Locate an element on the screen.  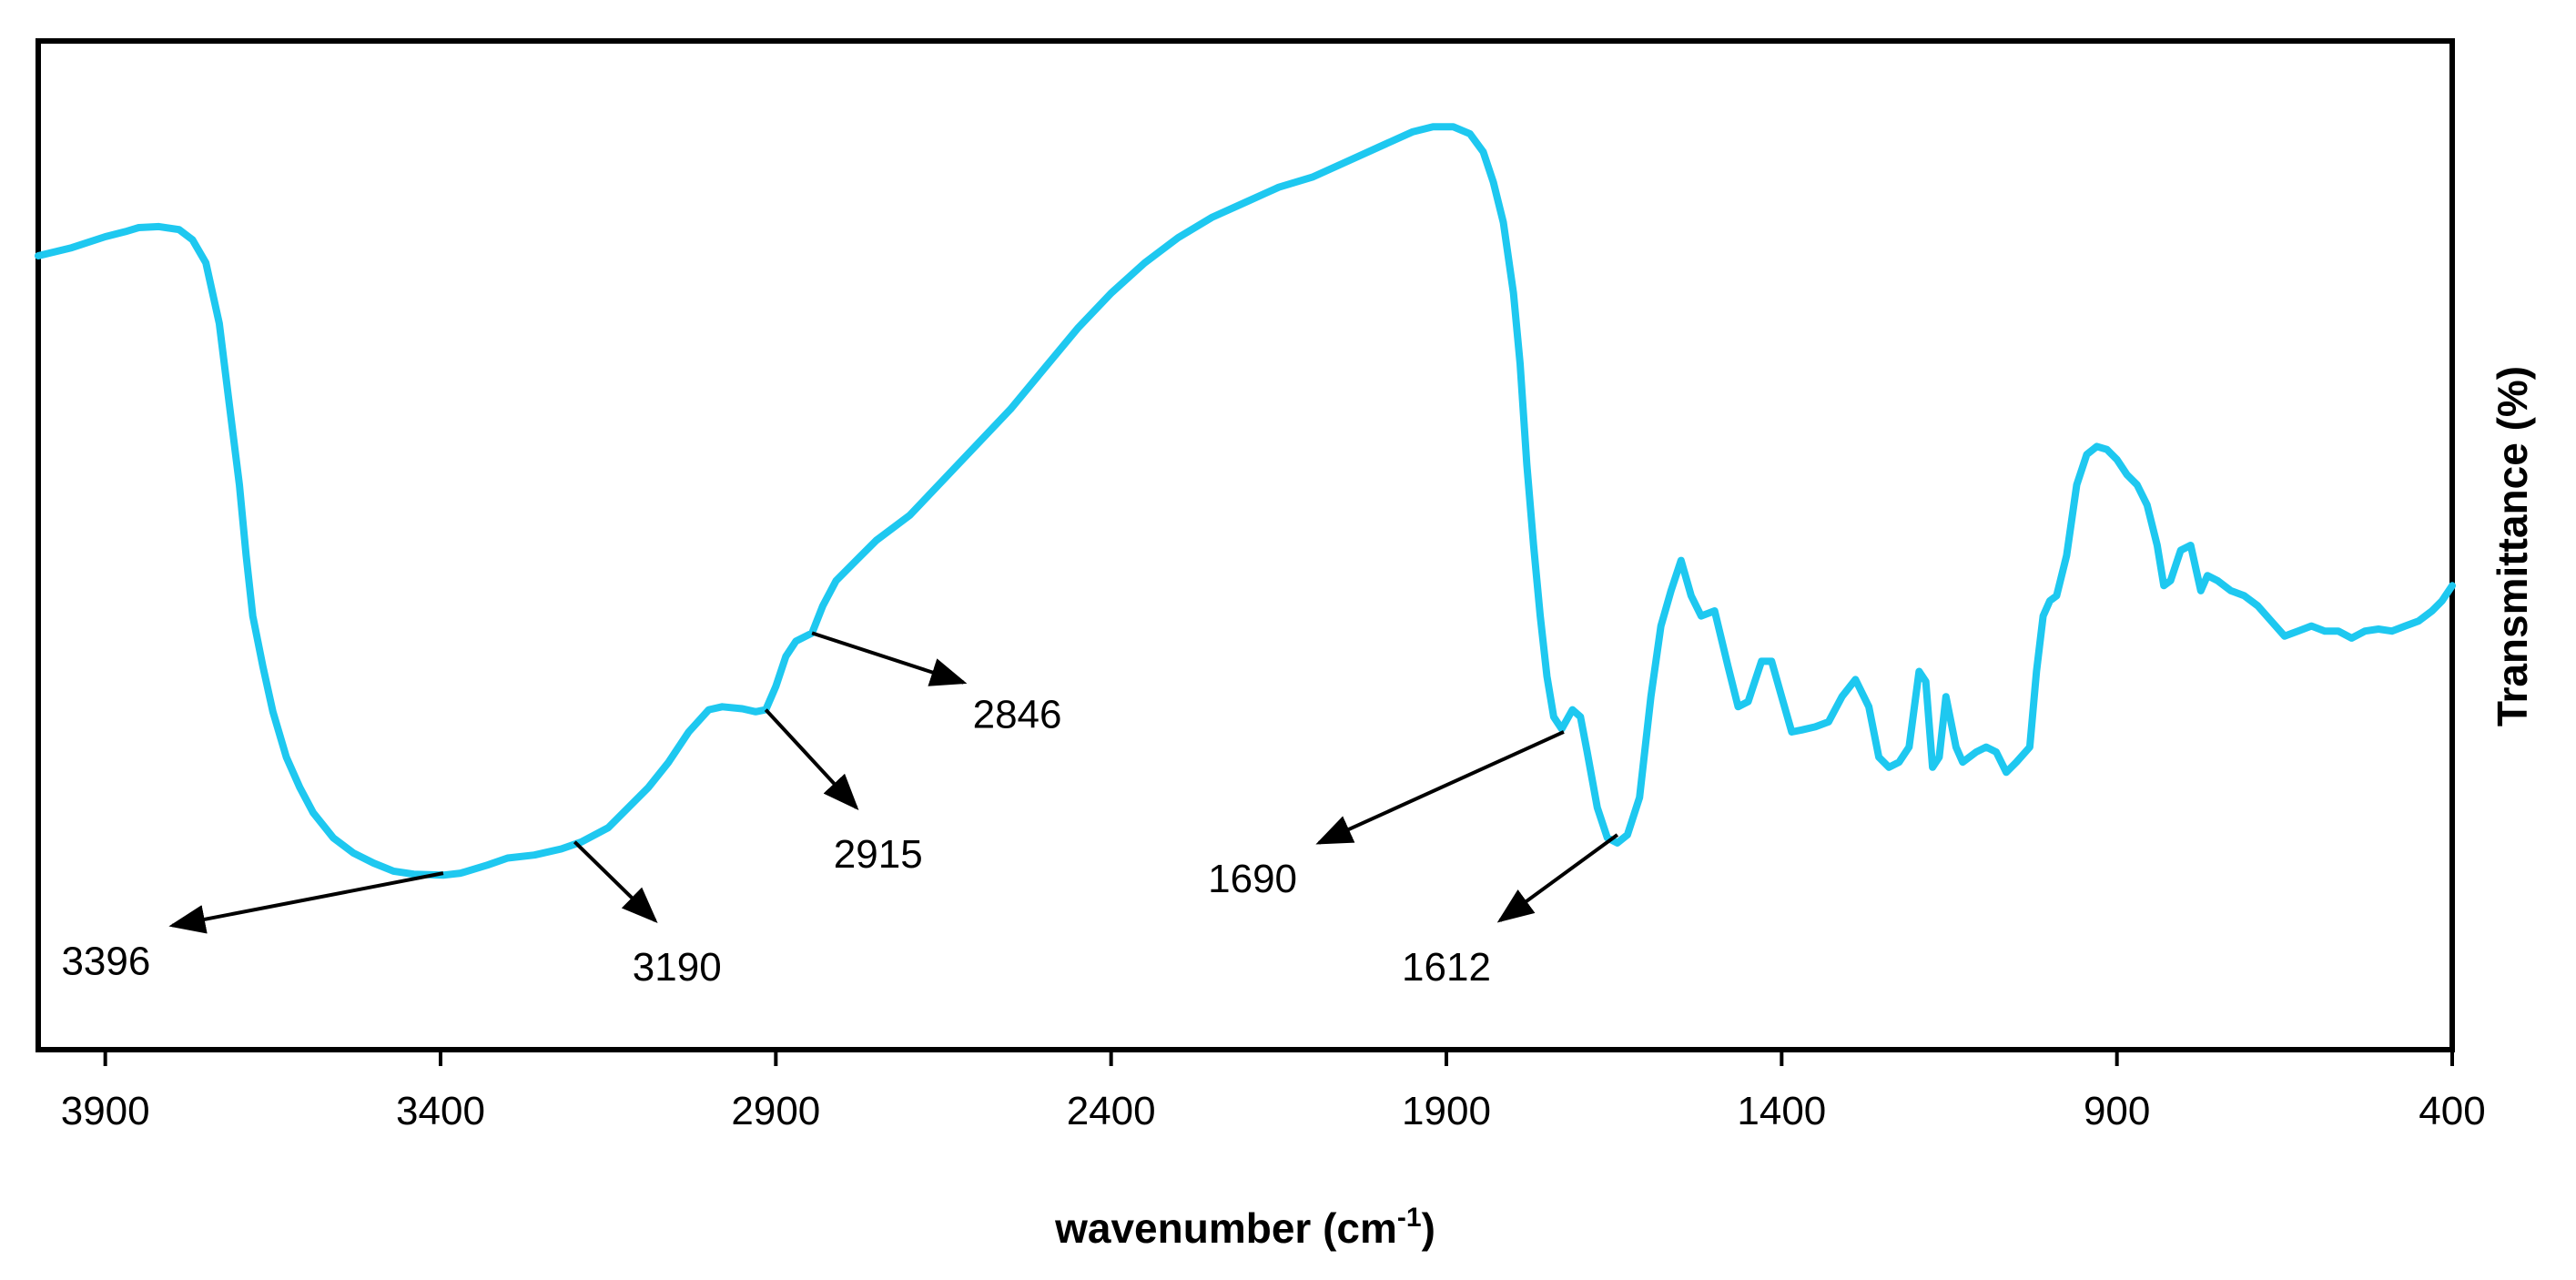
x-tick-label: 1900 is located at coordinates (1446, 1111).